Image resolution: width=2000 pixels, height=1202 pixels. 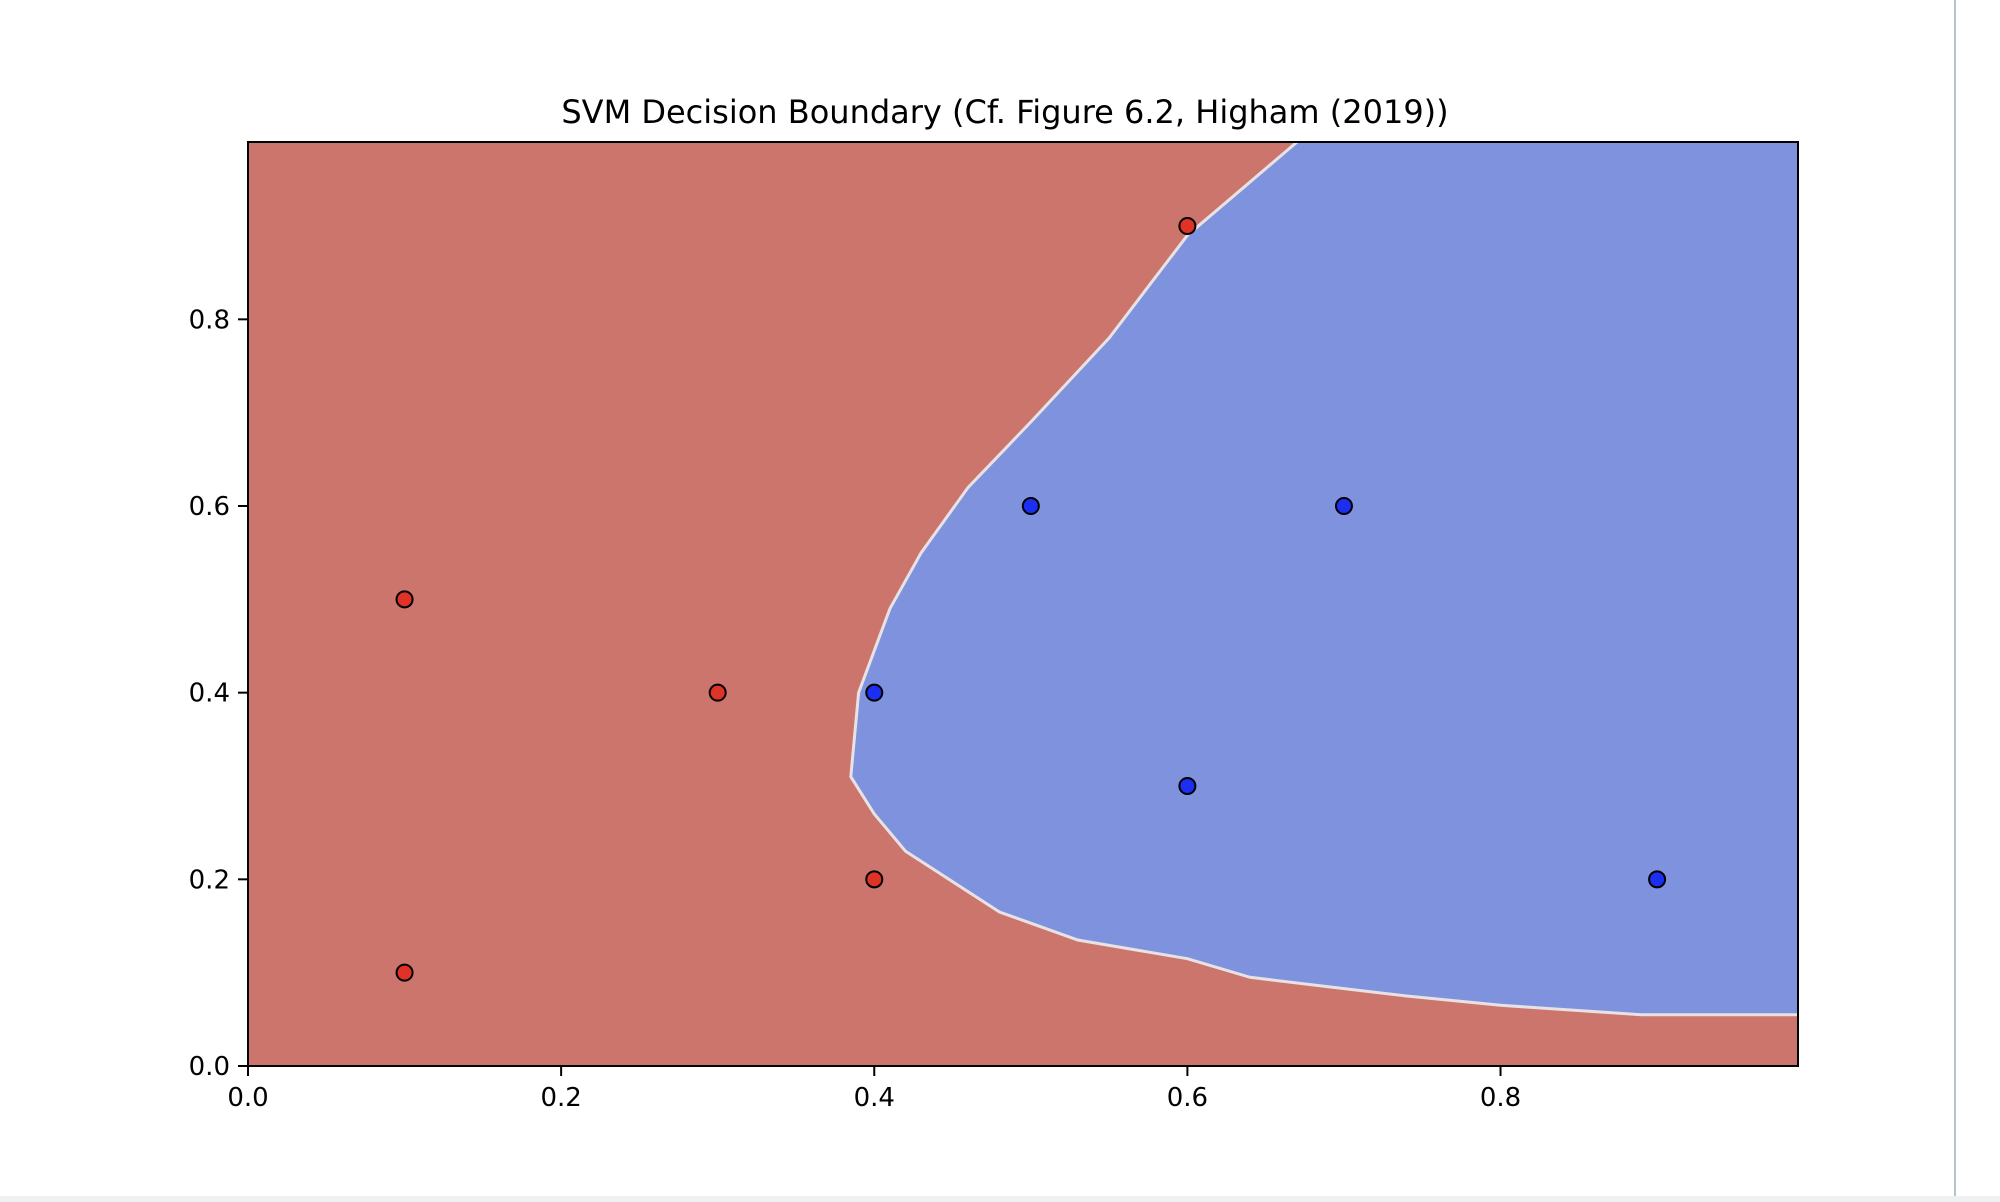 What do you see at coordinates (1000, 1199) in the screenshot?
I see `window-bottom-edge` at bounding box center [1000, 1199].